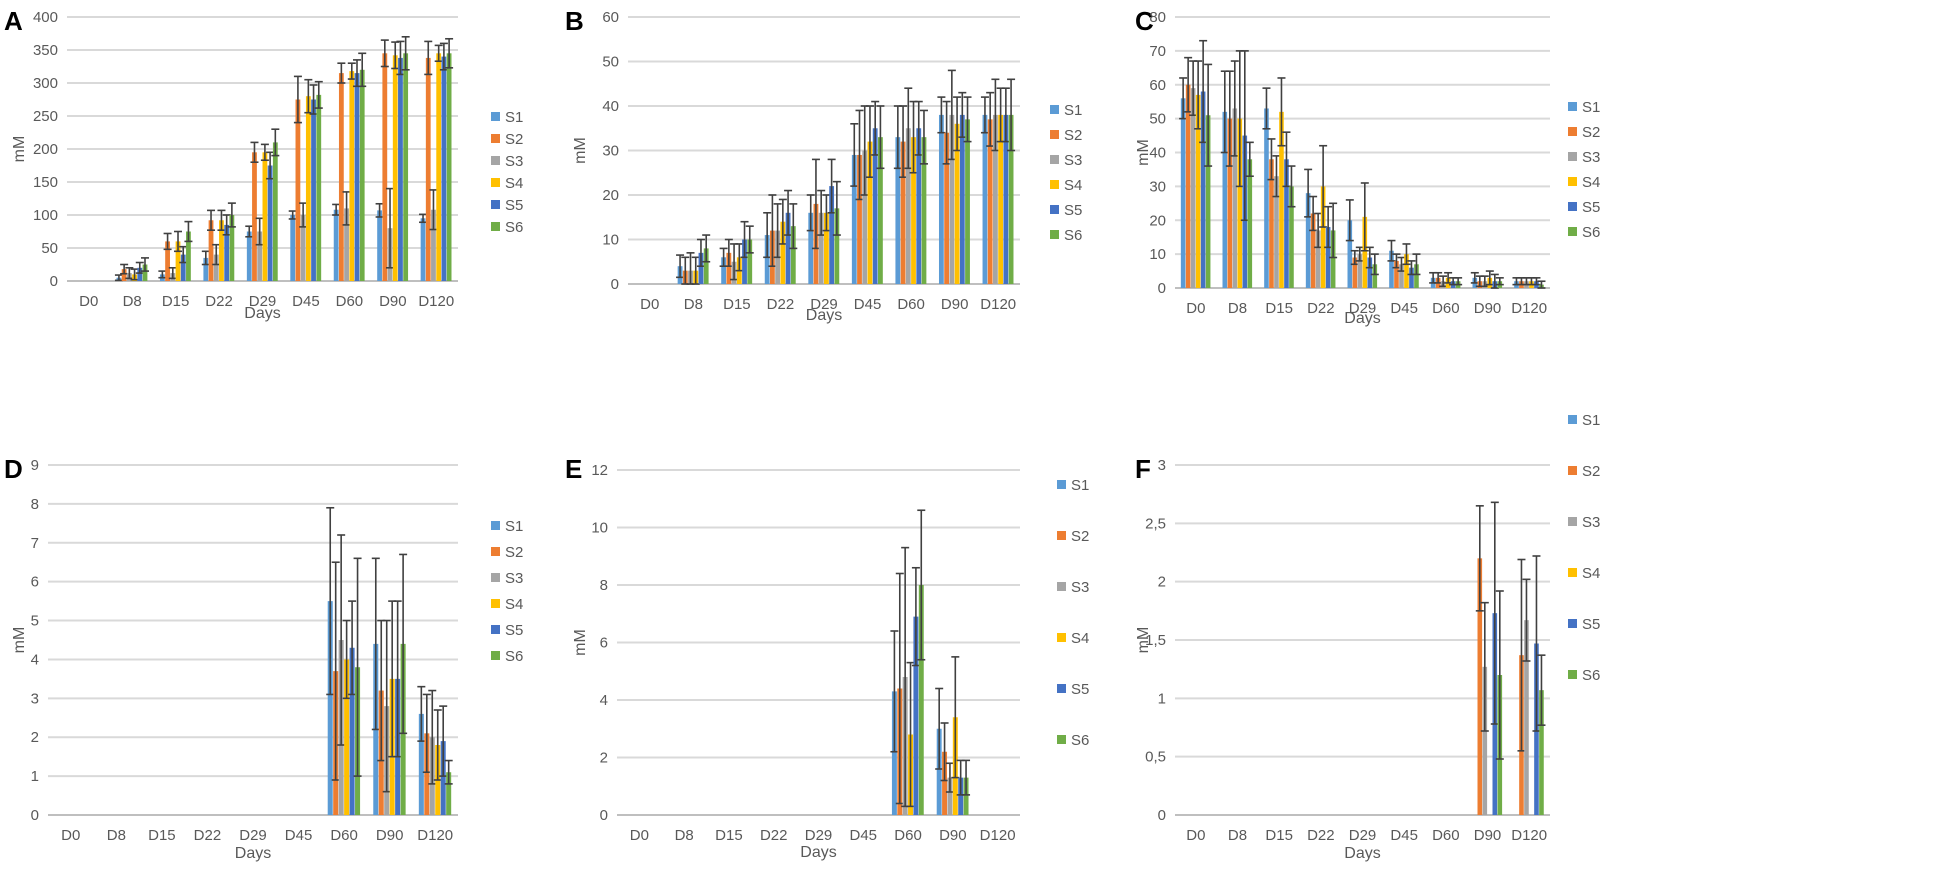 The height and width of the screenshot is (871, 1950). What do you see at coordinates (1162, 582) in the screenshot?
I see `y-tick-label: 2` at bounding box center [1162, 582].